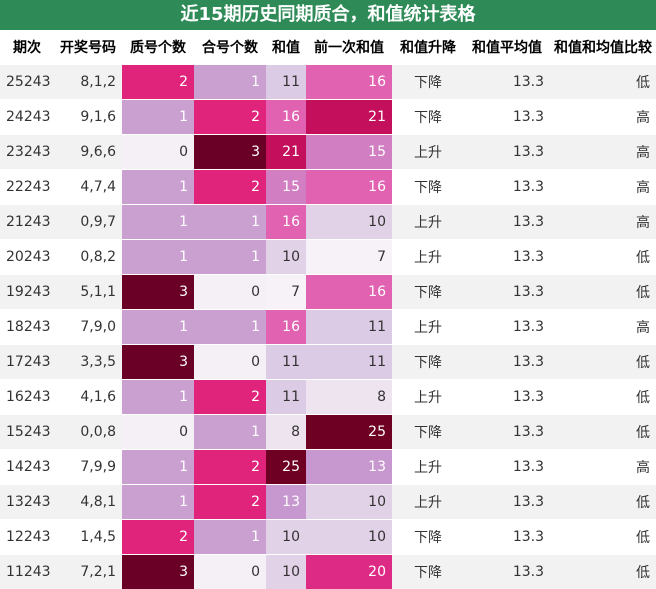 The height and width of the screenshot is (589, 656). I want to click on cell-zhi-count: 2, so click(158, 537).